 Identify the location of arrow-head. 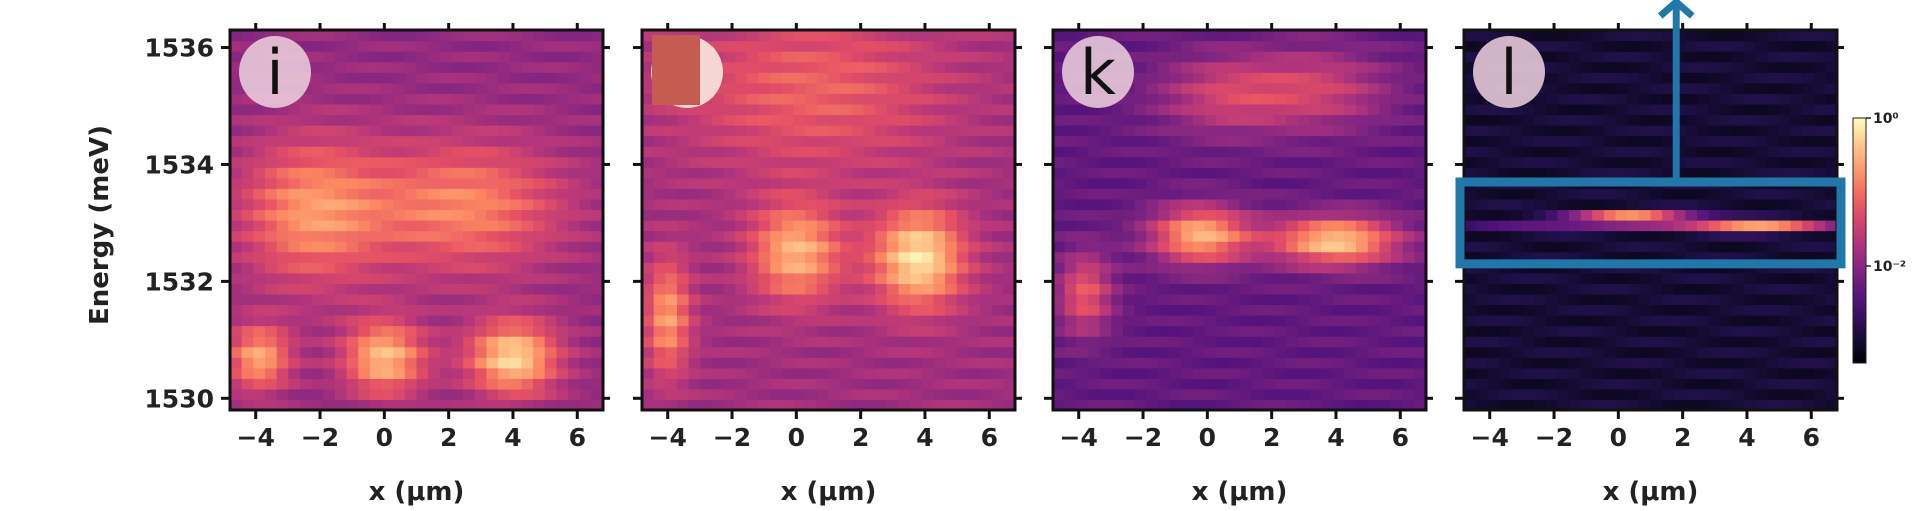
(1676, 9).